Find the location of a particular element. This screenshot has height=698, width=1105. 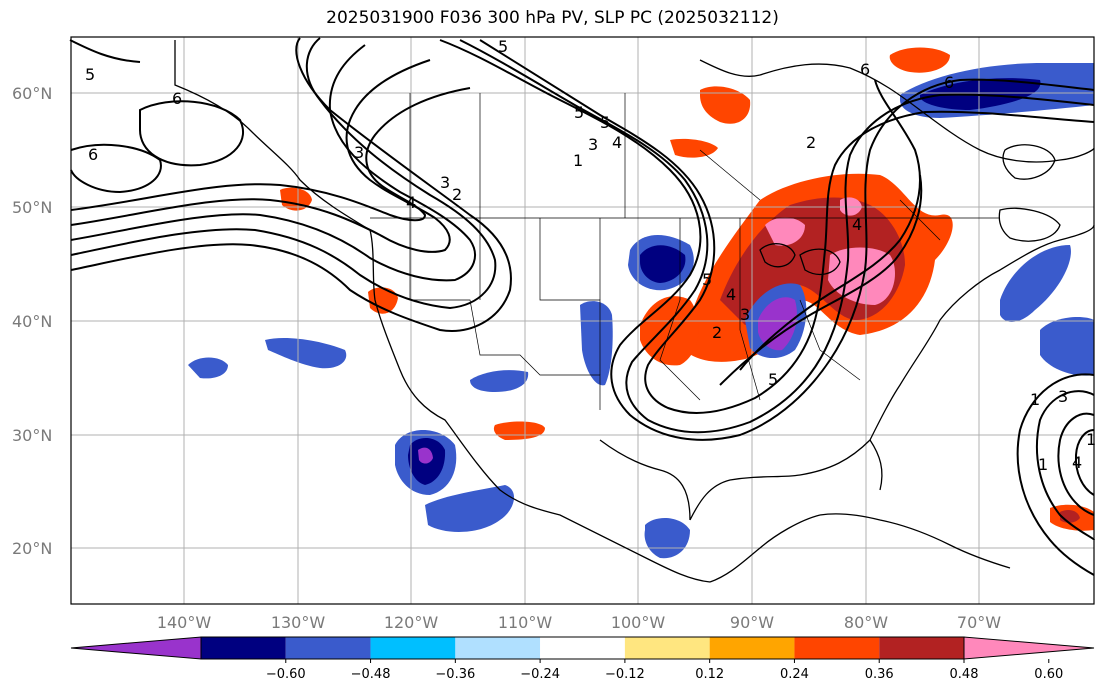

lat-label: 30°N is located at coordinates (32, 435).